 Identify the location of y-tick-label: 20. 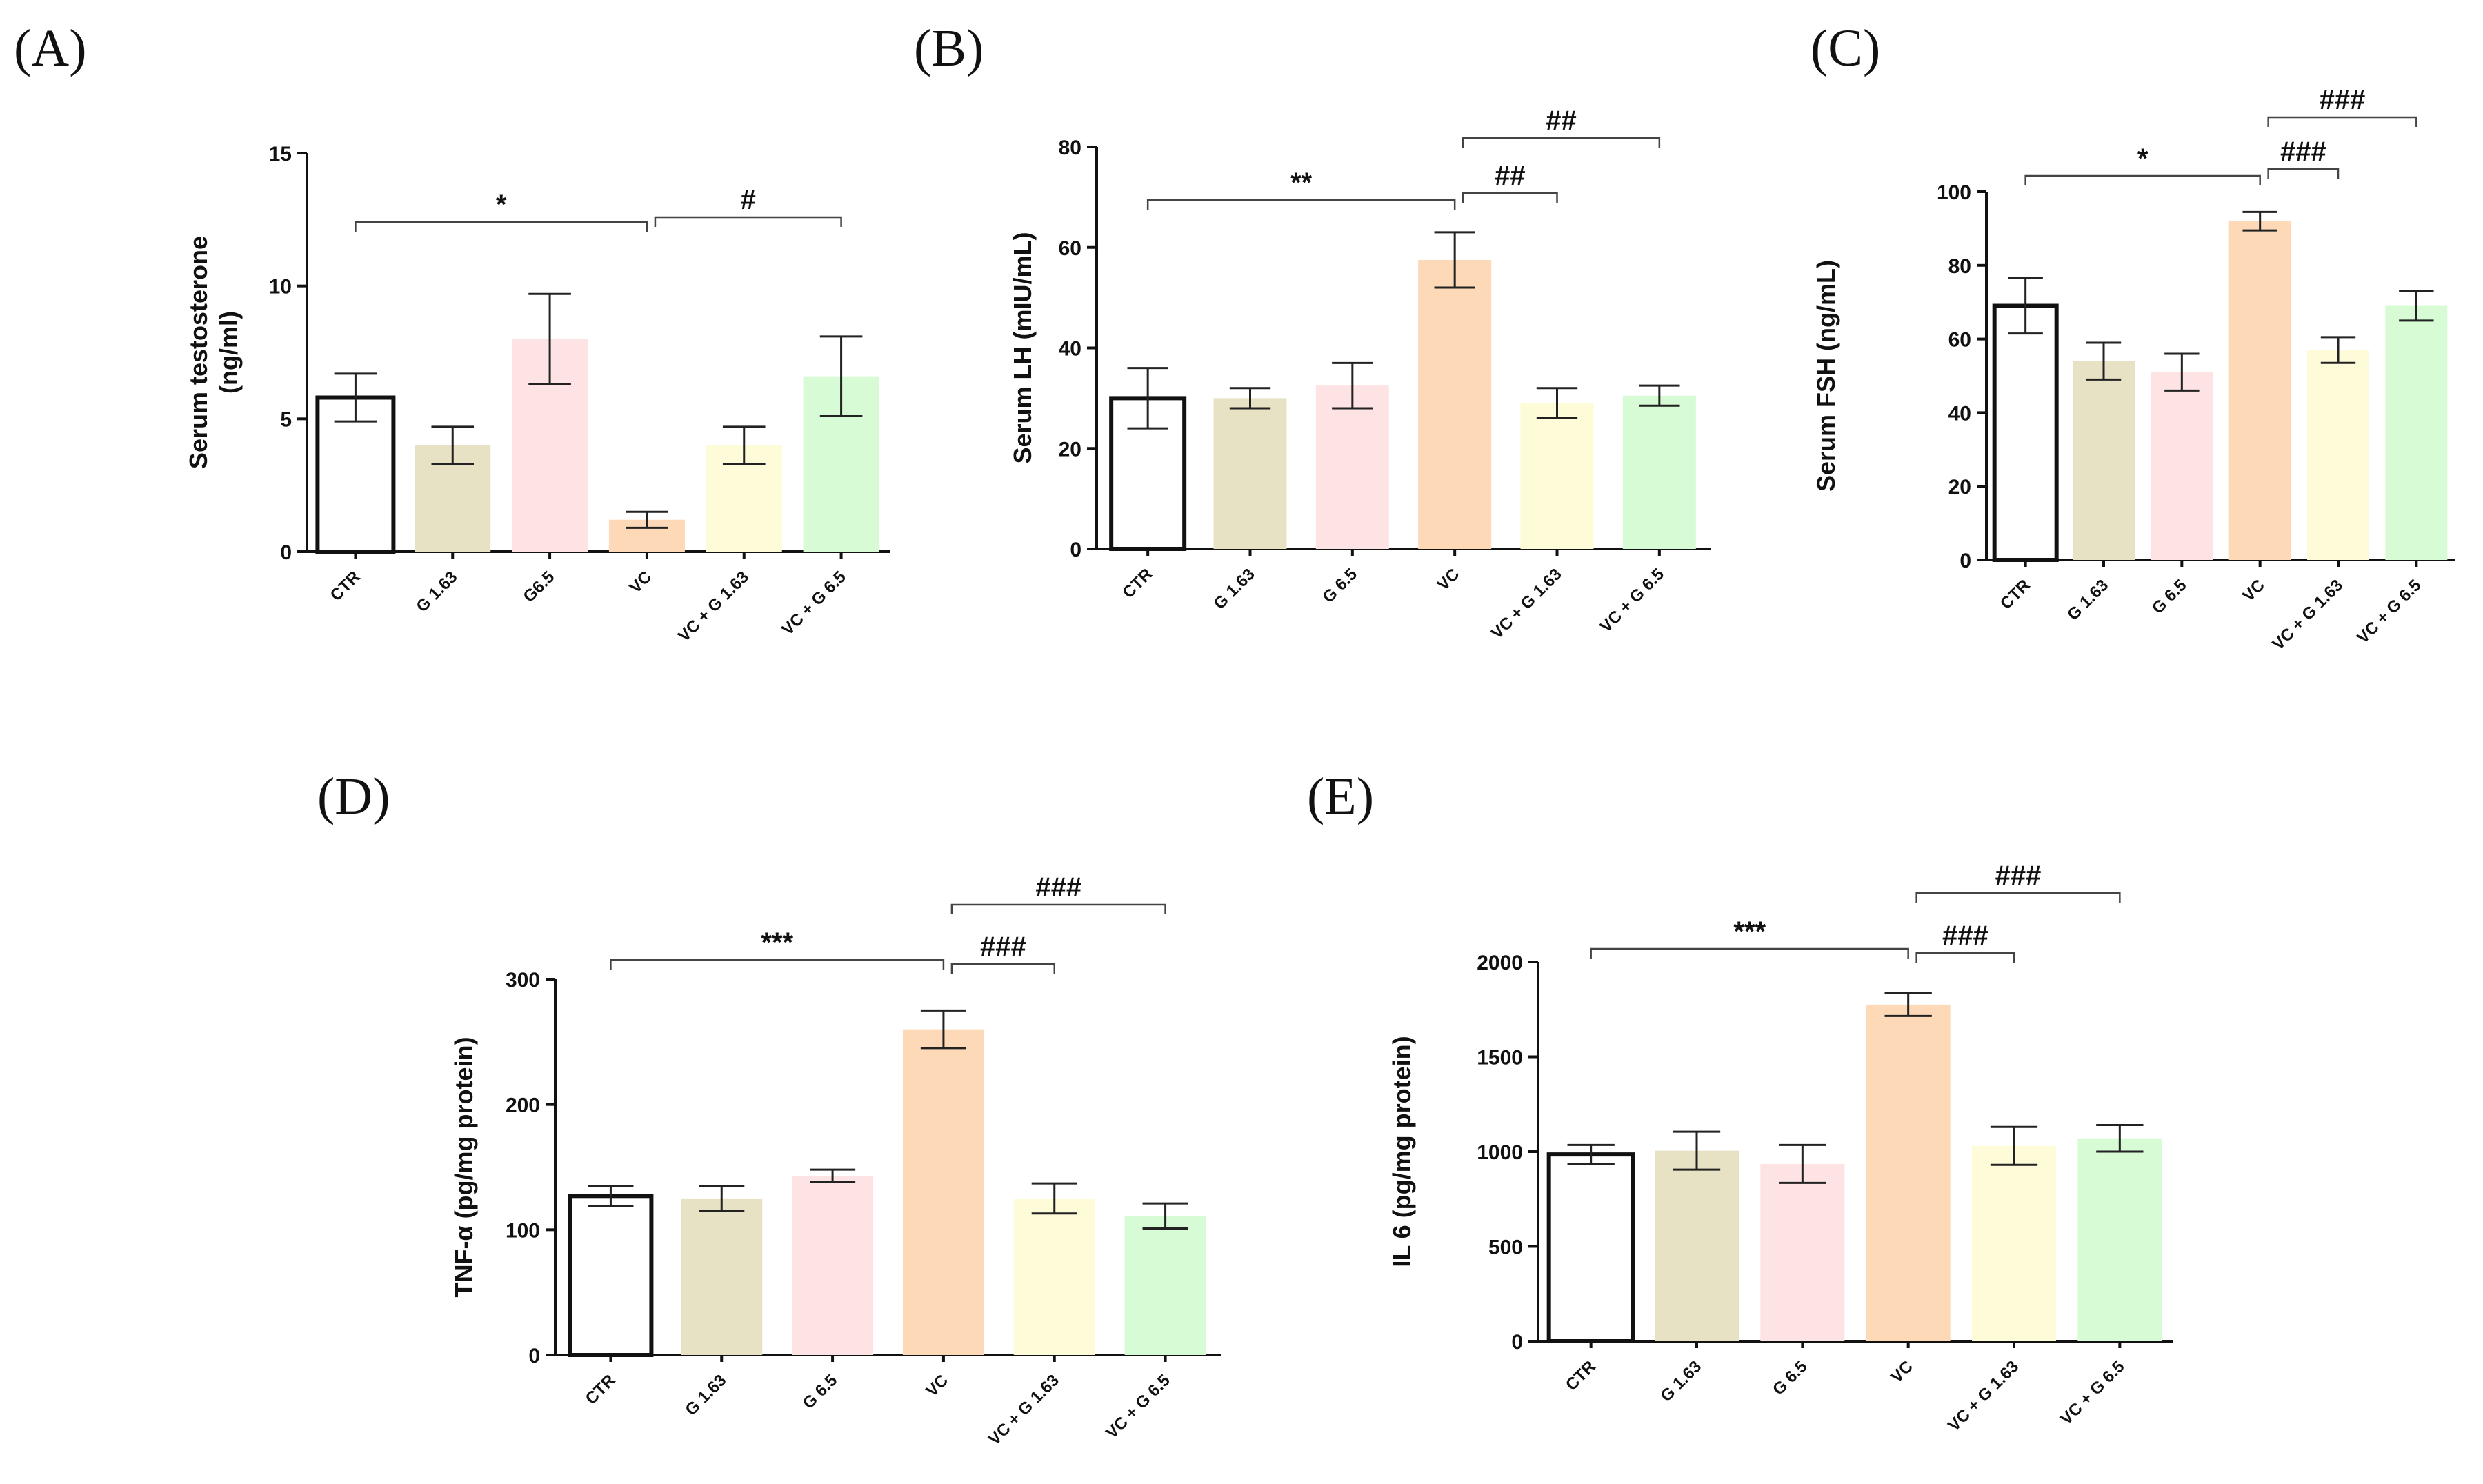
(1960, 488).